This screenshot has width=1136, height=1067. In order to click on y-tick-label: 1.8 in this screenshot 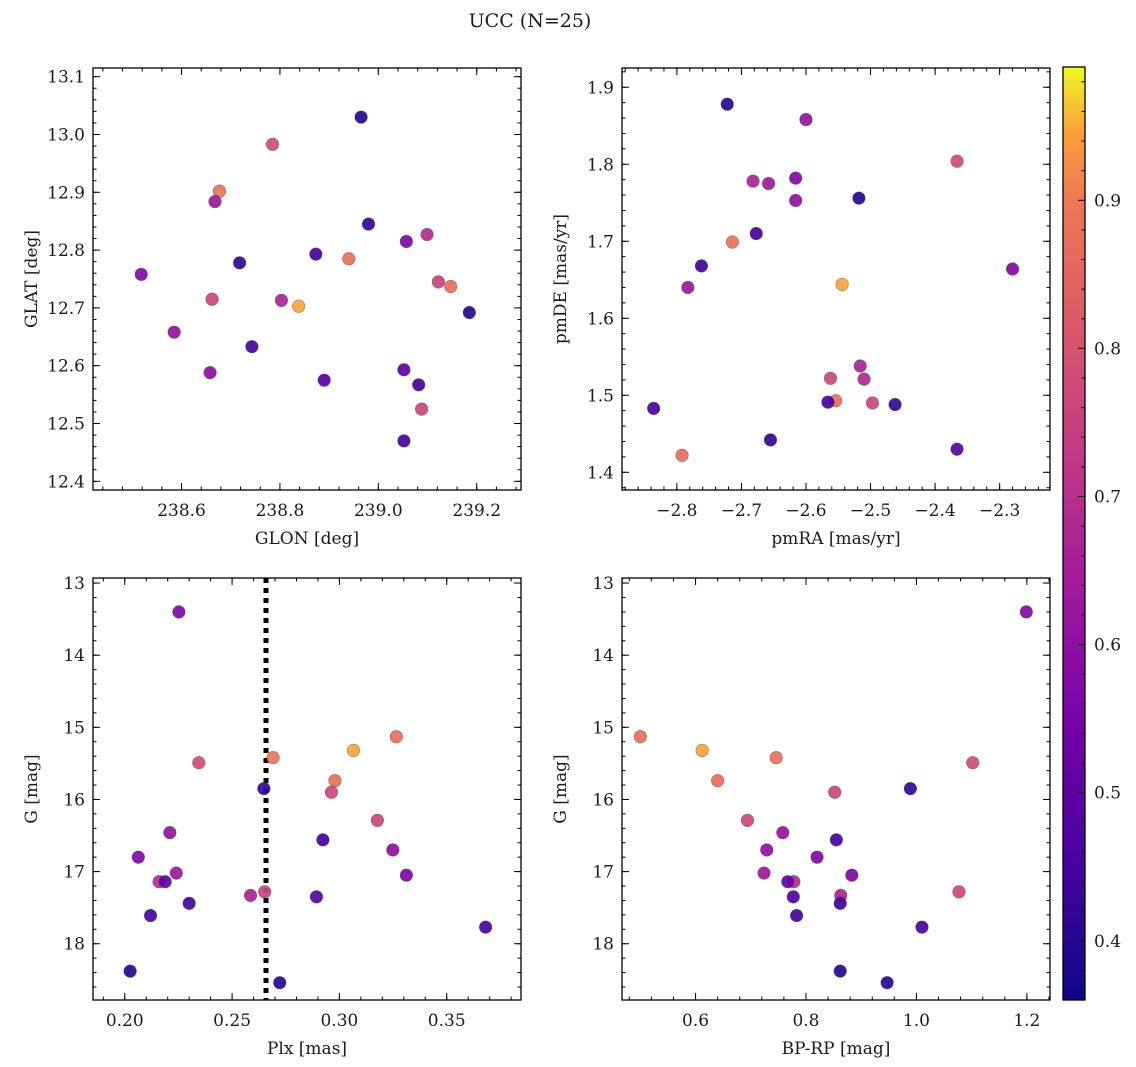, I will do `click(600, 165)`.